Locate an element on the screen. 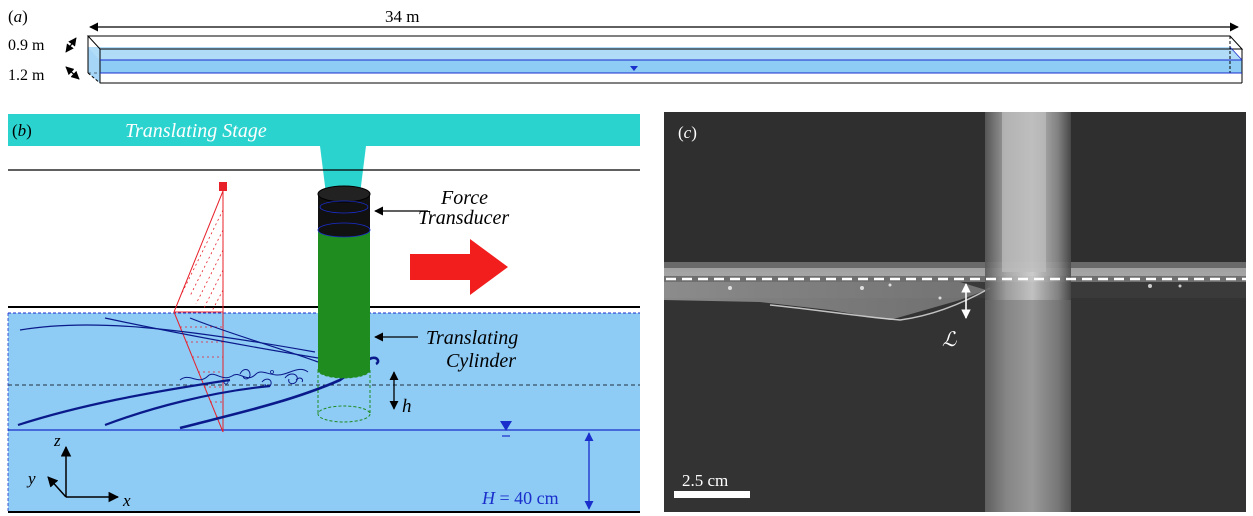 The width and height of the screenshot is (1253, 516). direction-arrow is located at coordinates (459, 267).